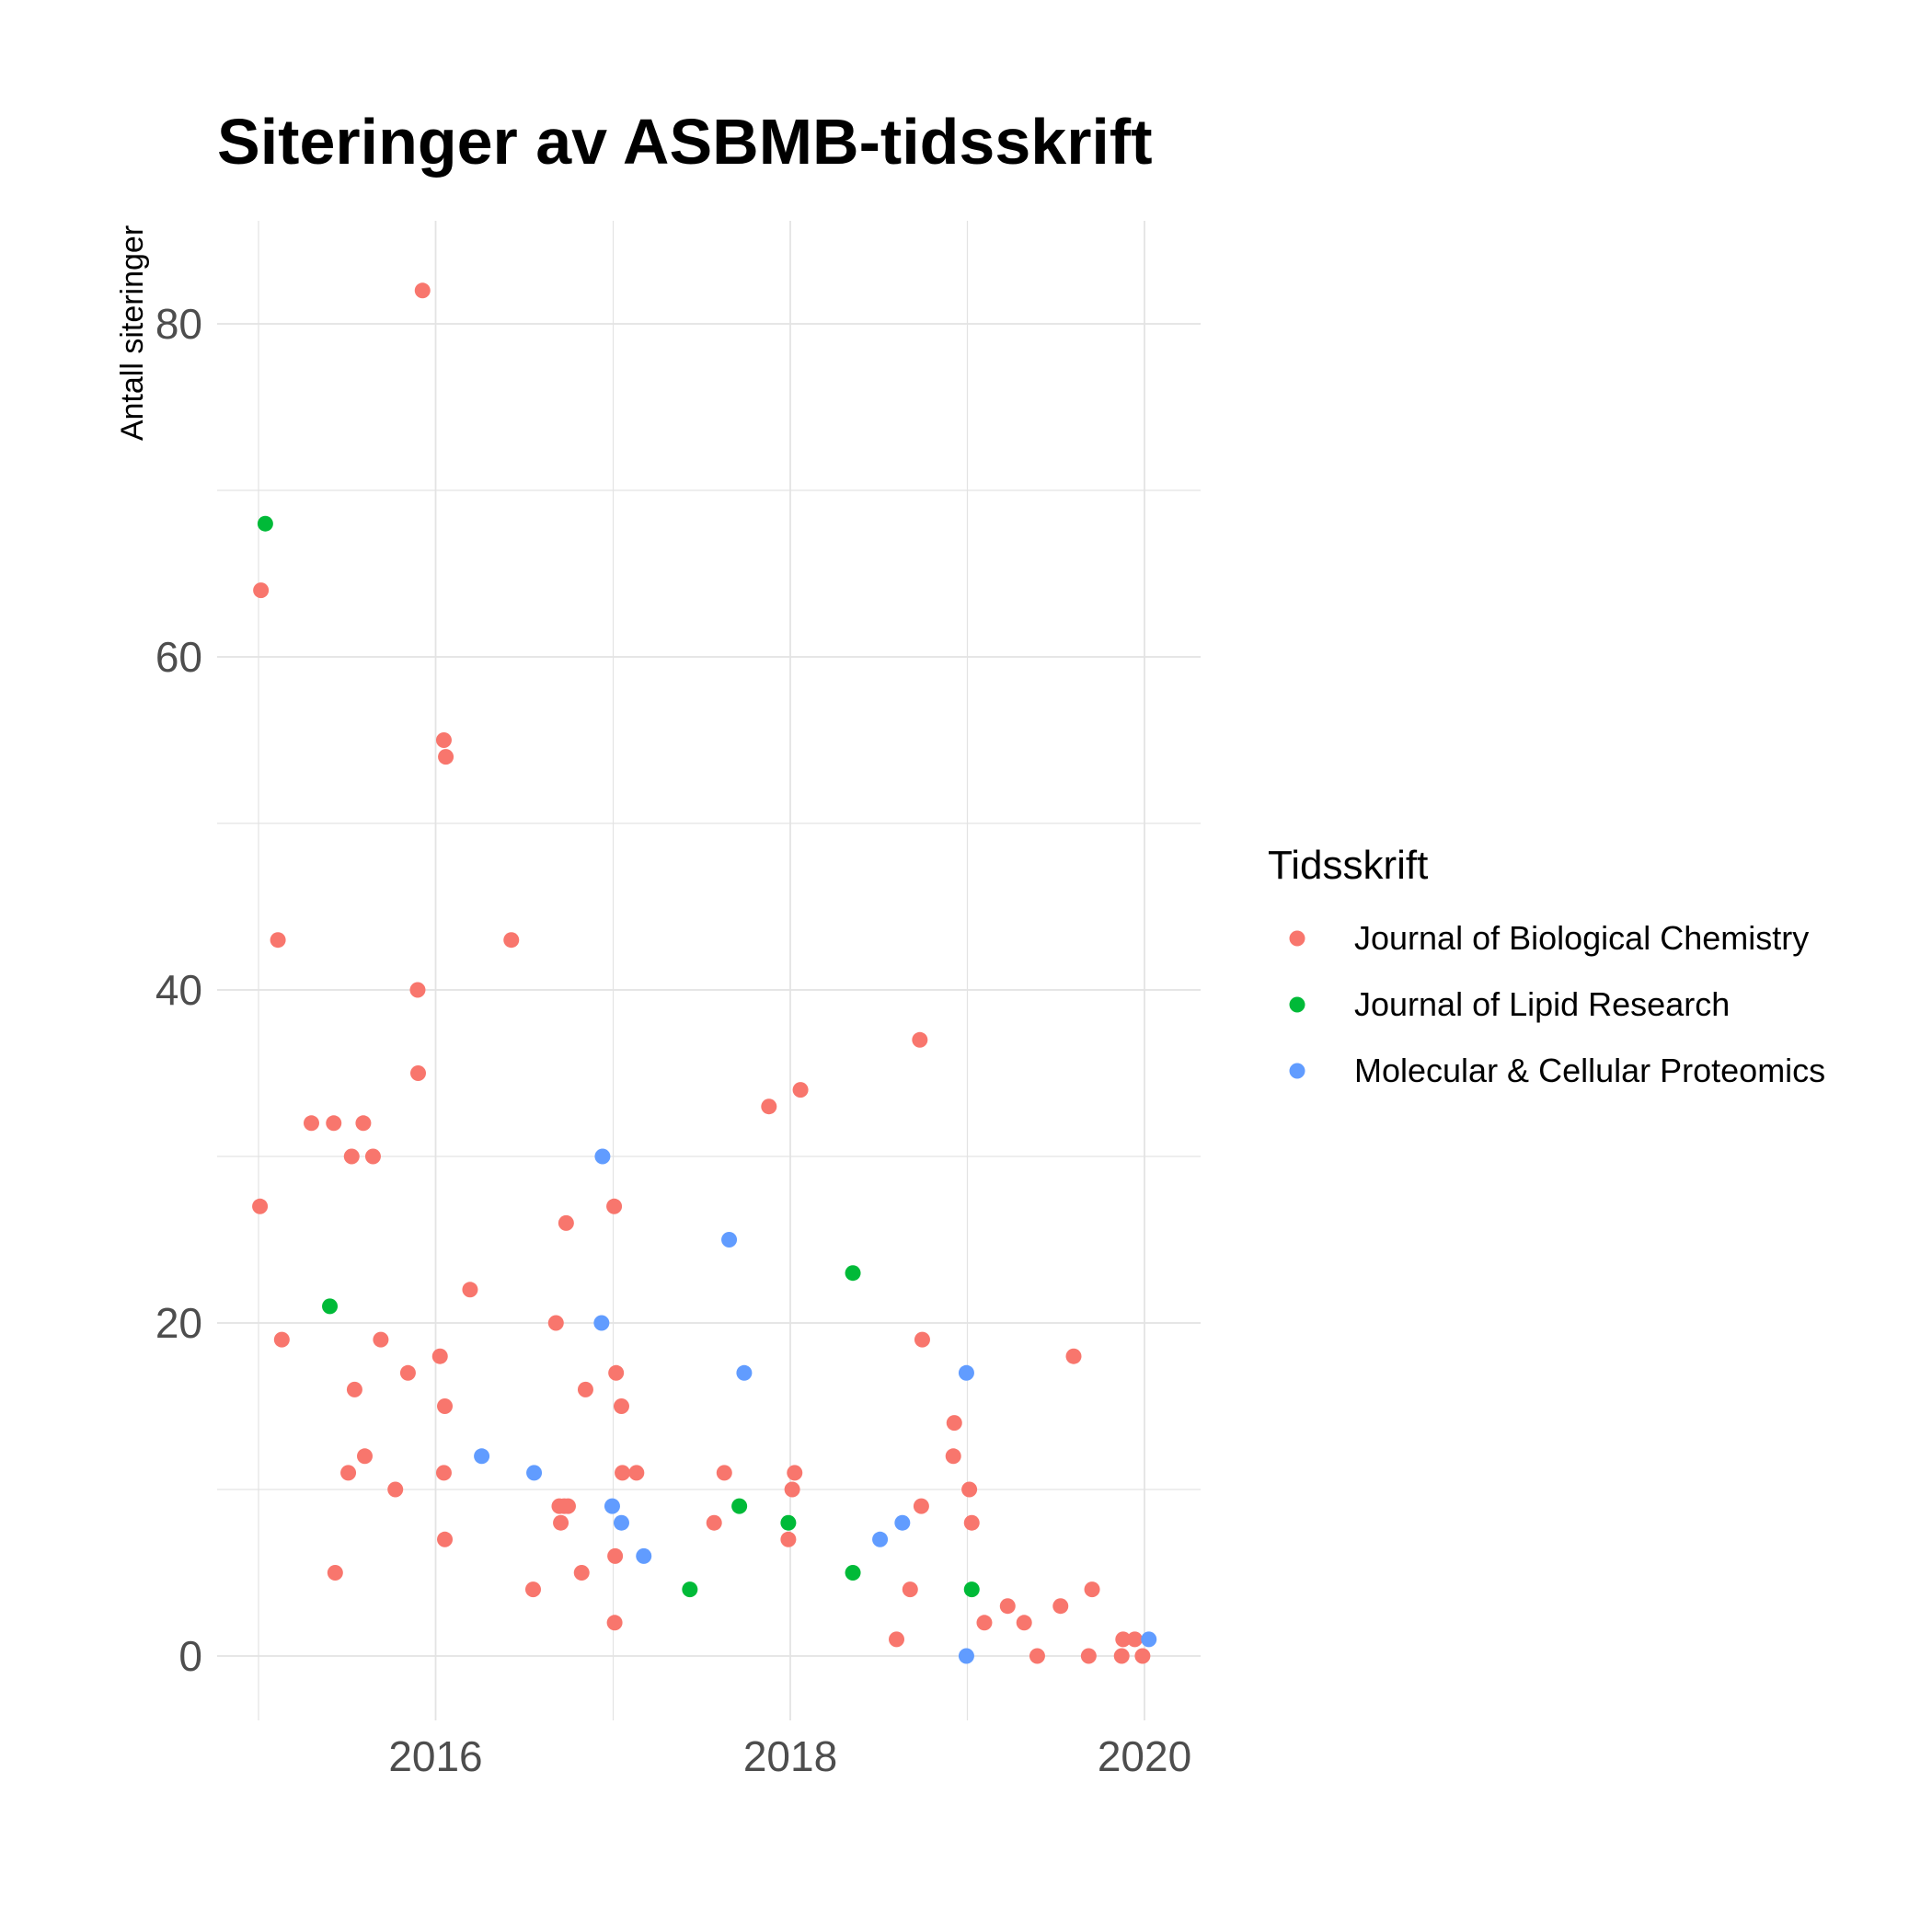  I want to click on legend-label: Molecular & Cellular Proteomics, so click(1589, 1070).